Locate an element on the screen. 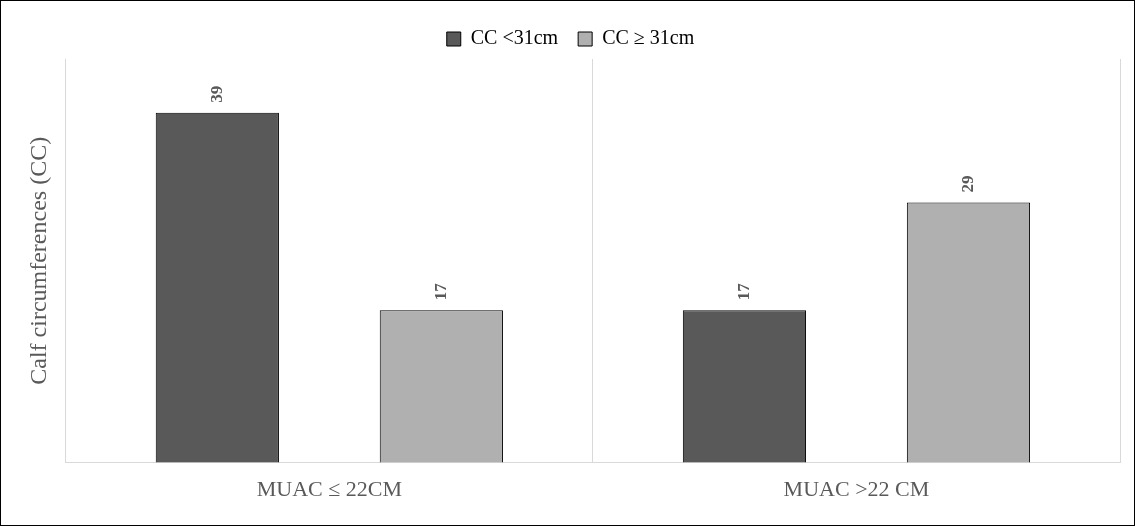 The image size is (1135, 526). x-tick-label: MUAC >22 CM is located at coordinates (856, 488).